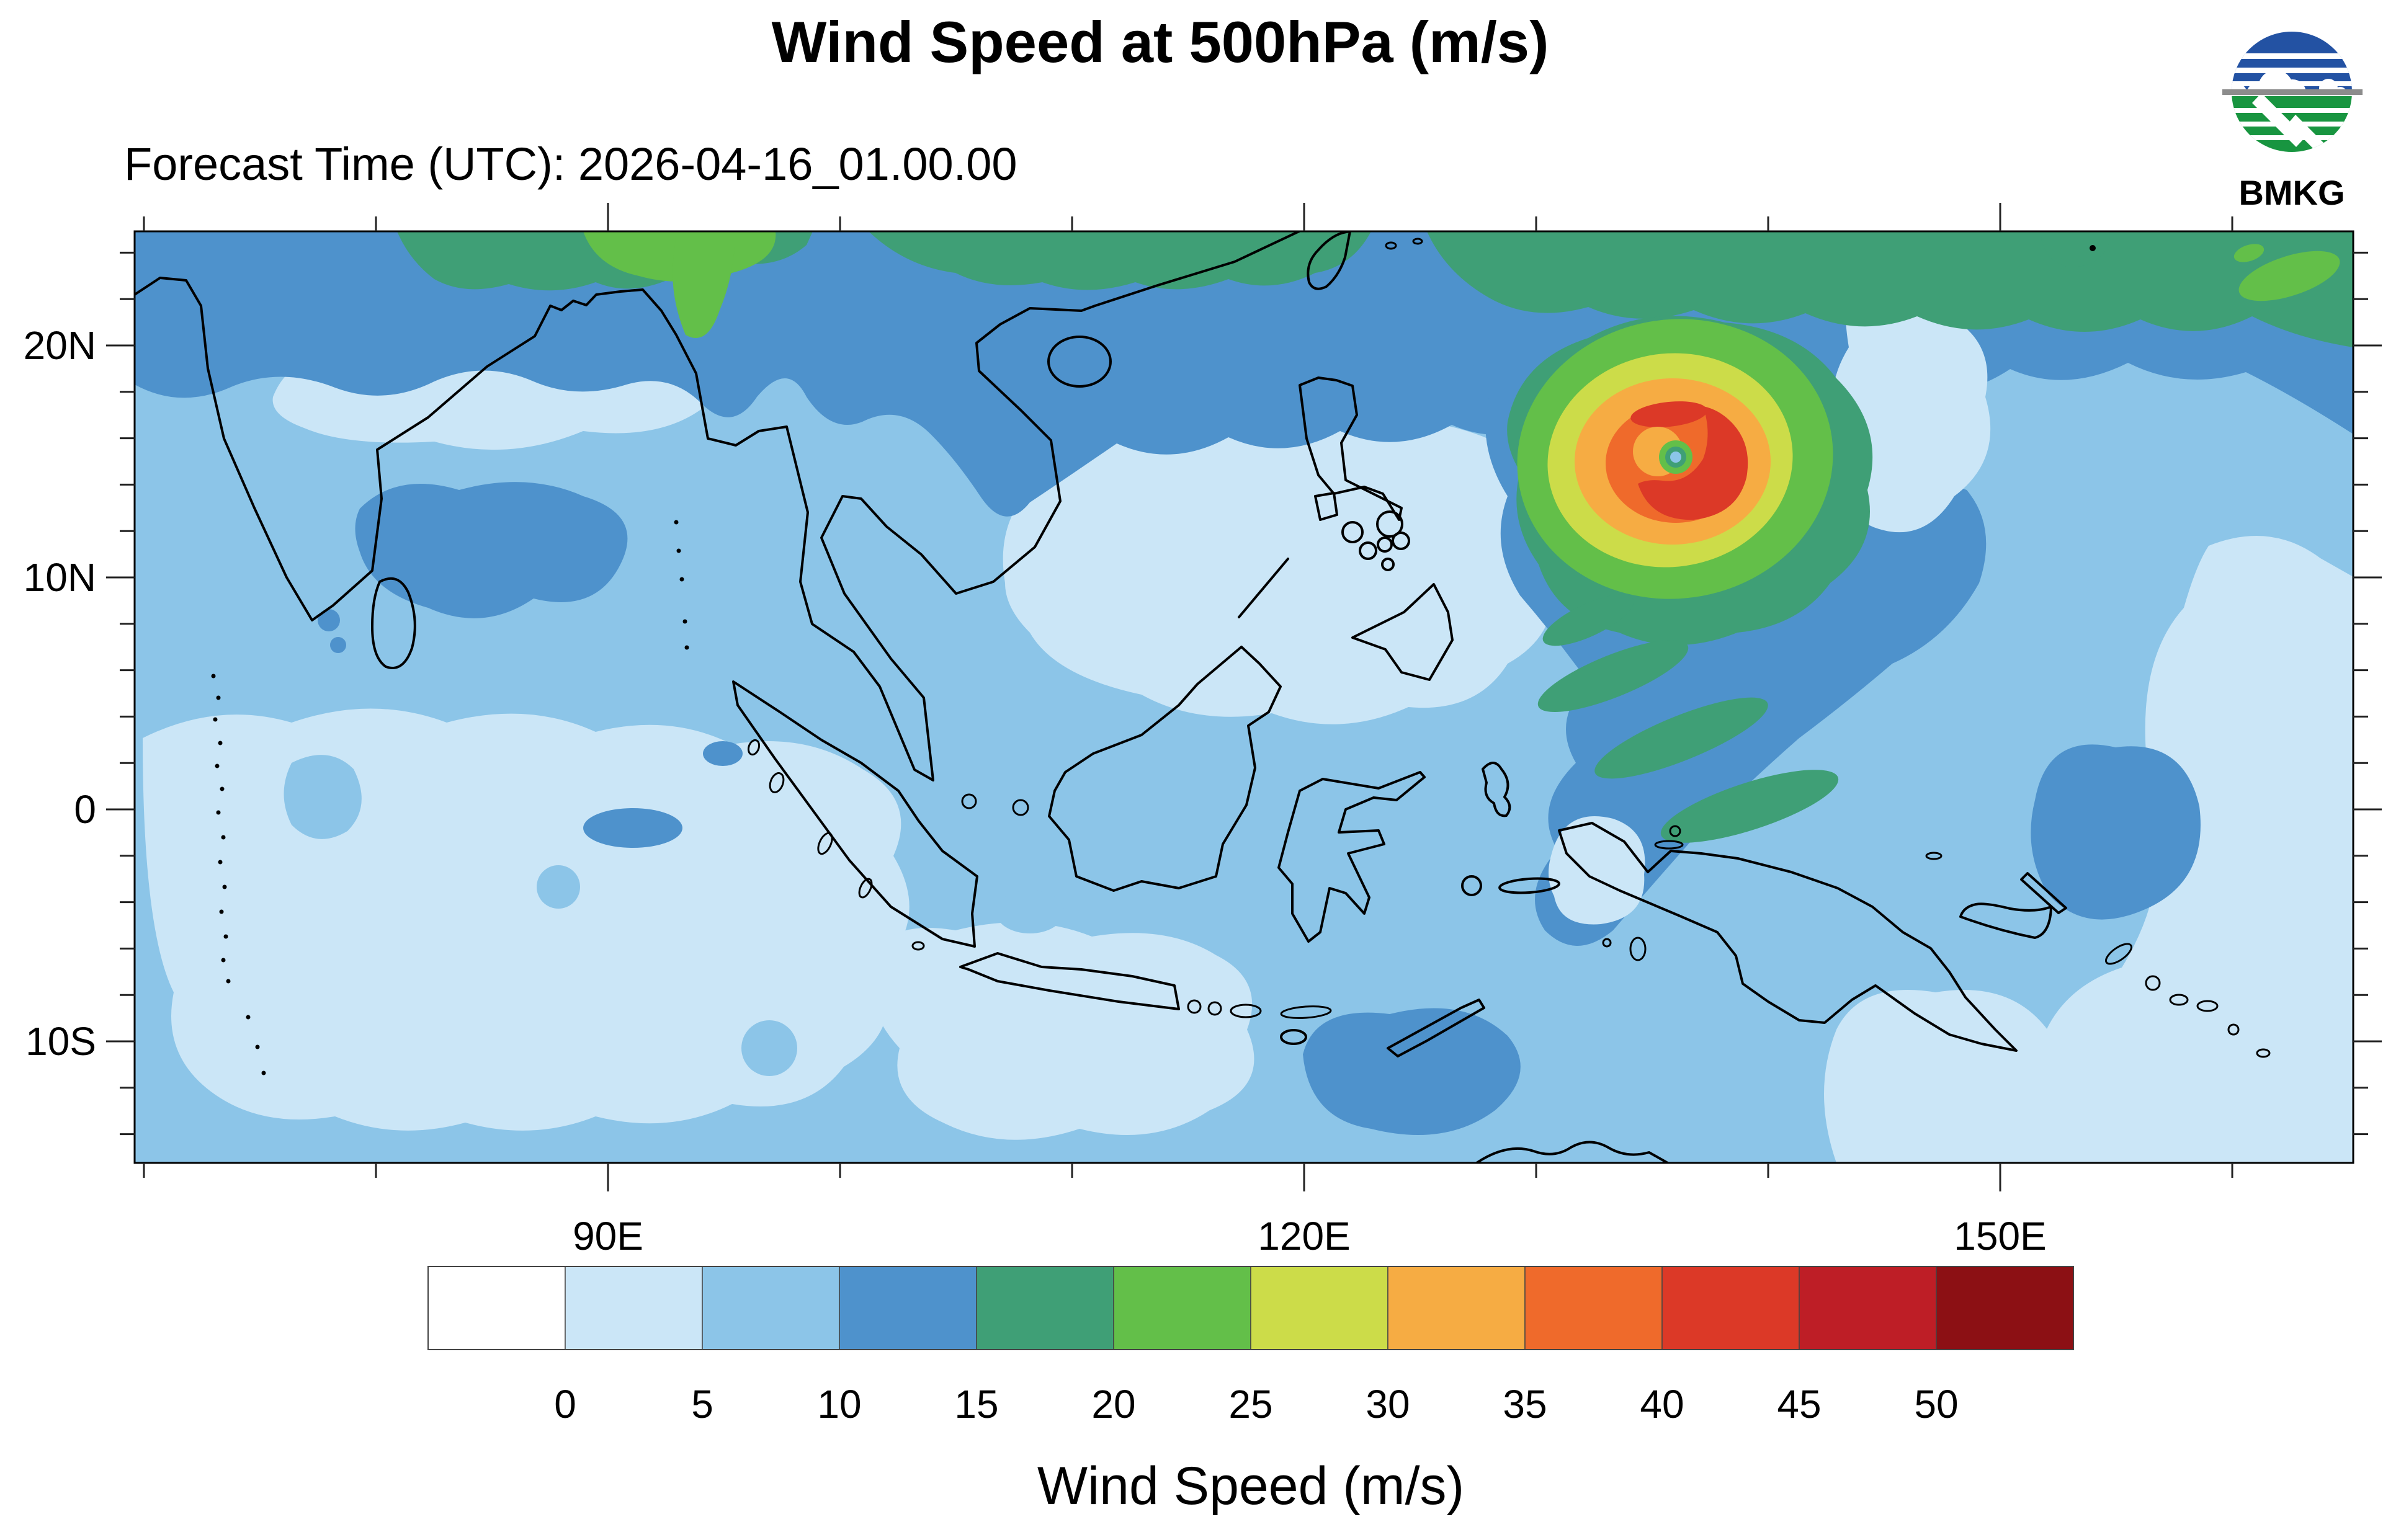 This screenshot has height=1540, width=2383. What do you see at coordinates (976, 1405) in the screenshot?
I see `colorbar-tick-label: 15` at bounding box center [976, 1405].